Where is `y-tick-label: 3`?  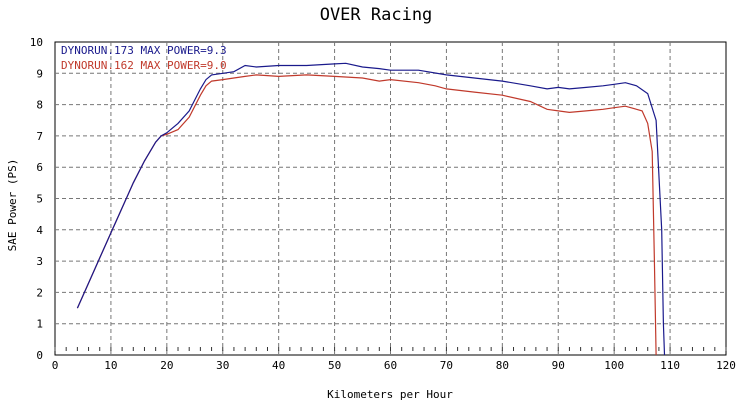
y-tick-label: 3 is located at coordinates (39, 261).